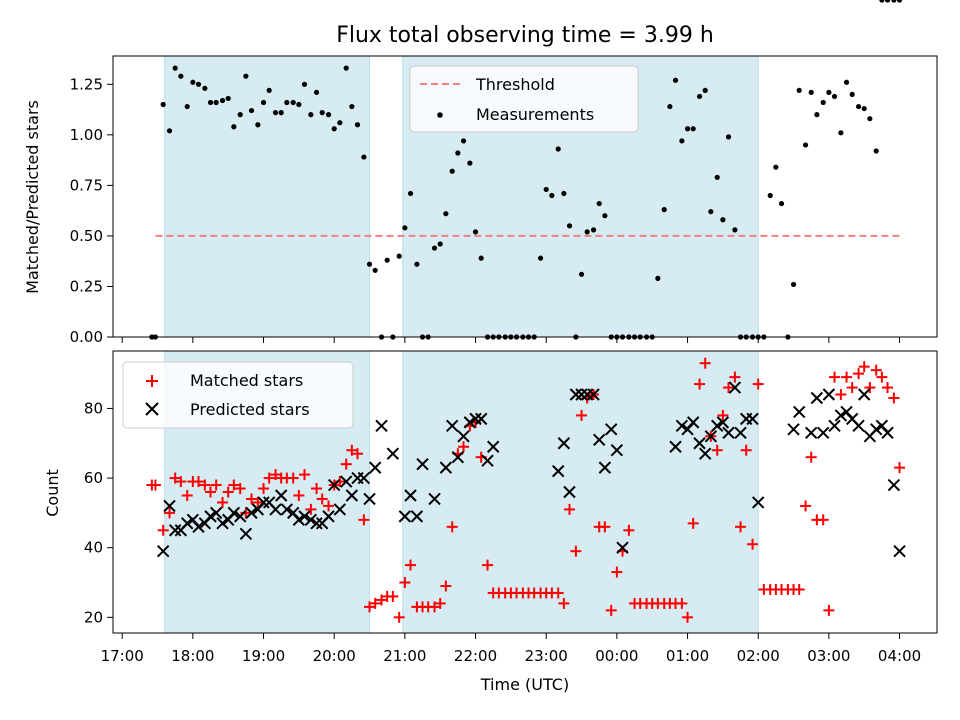 This screenshot has width=960, height=720. Describe the element at coordinates (86, 236) in the screenshot. I see `top-y-tick-label: 0.50` at that location.